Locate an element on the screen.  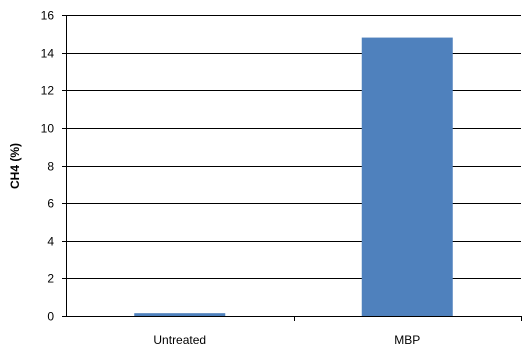
y-tick-label: 12 is located at coordinates (48, 91).